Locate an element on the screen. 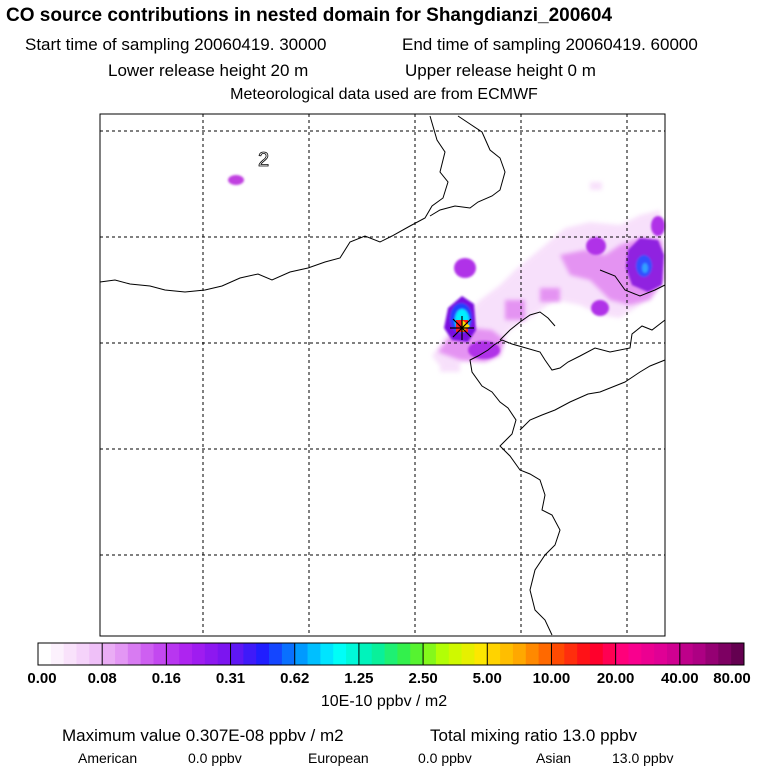  colorbar-tick-label: 0.08 is located at coordinates (102, 678).